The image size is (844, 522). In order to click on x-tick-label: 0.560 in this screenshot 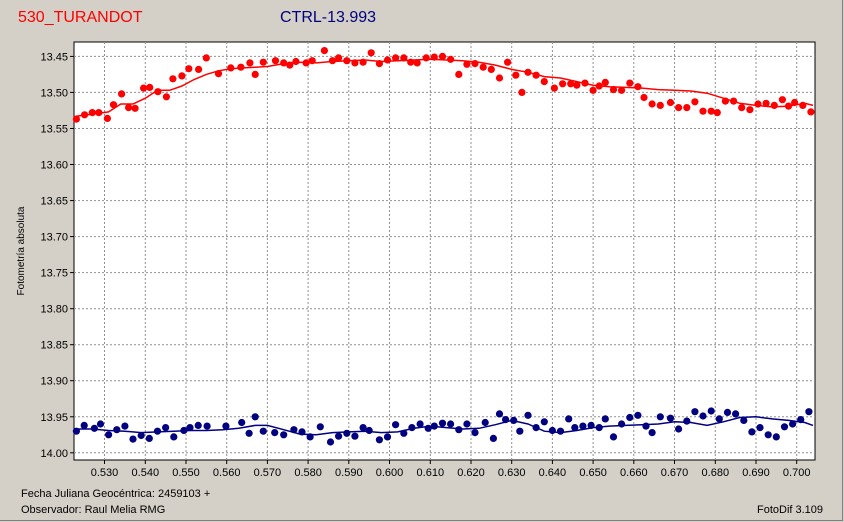, I will do `click(227, 473)`.